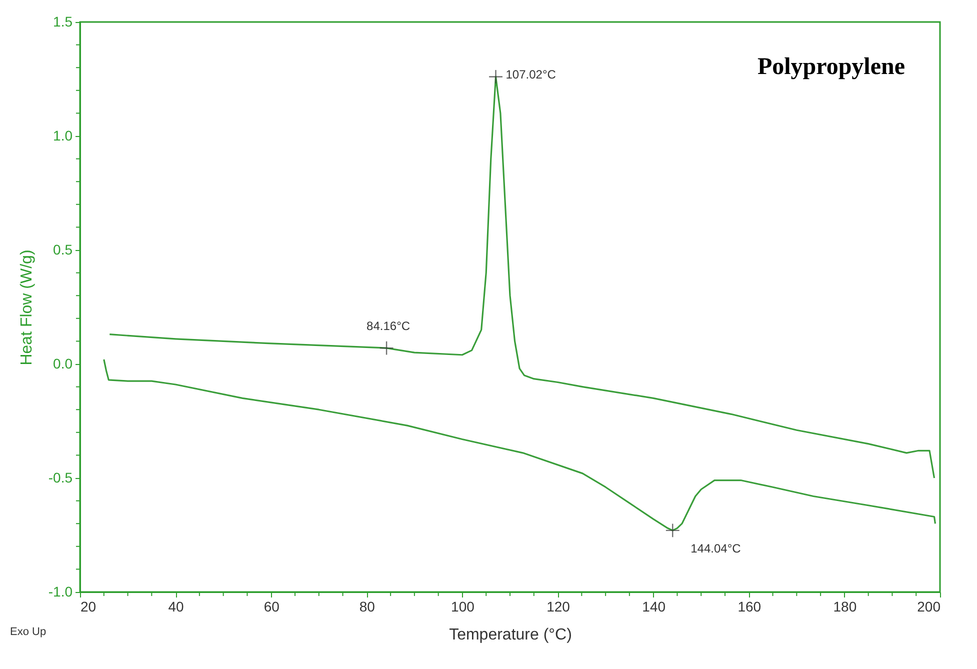  What do you see at coordinates (63, 136) in the screenshot?
I see `y-tick-label: 1.0` at bounding box center [63, 136].